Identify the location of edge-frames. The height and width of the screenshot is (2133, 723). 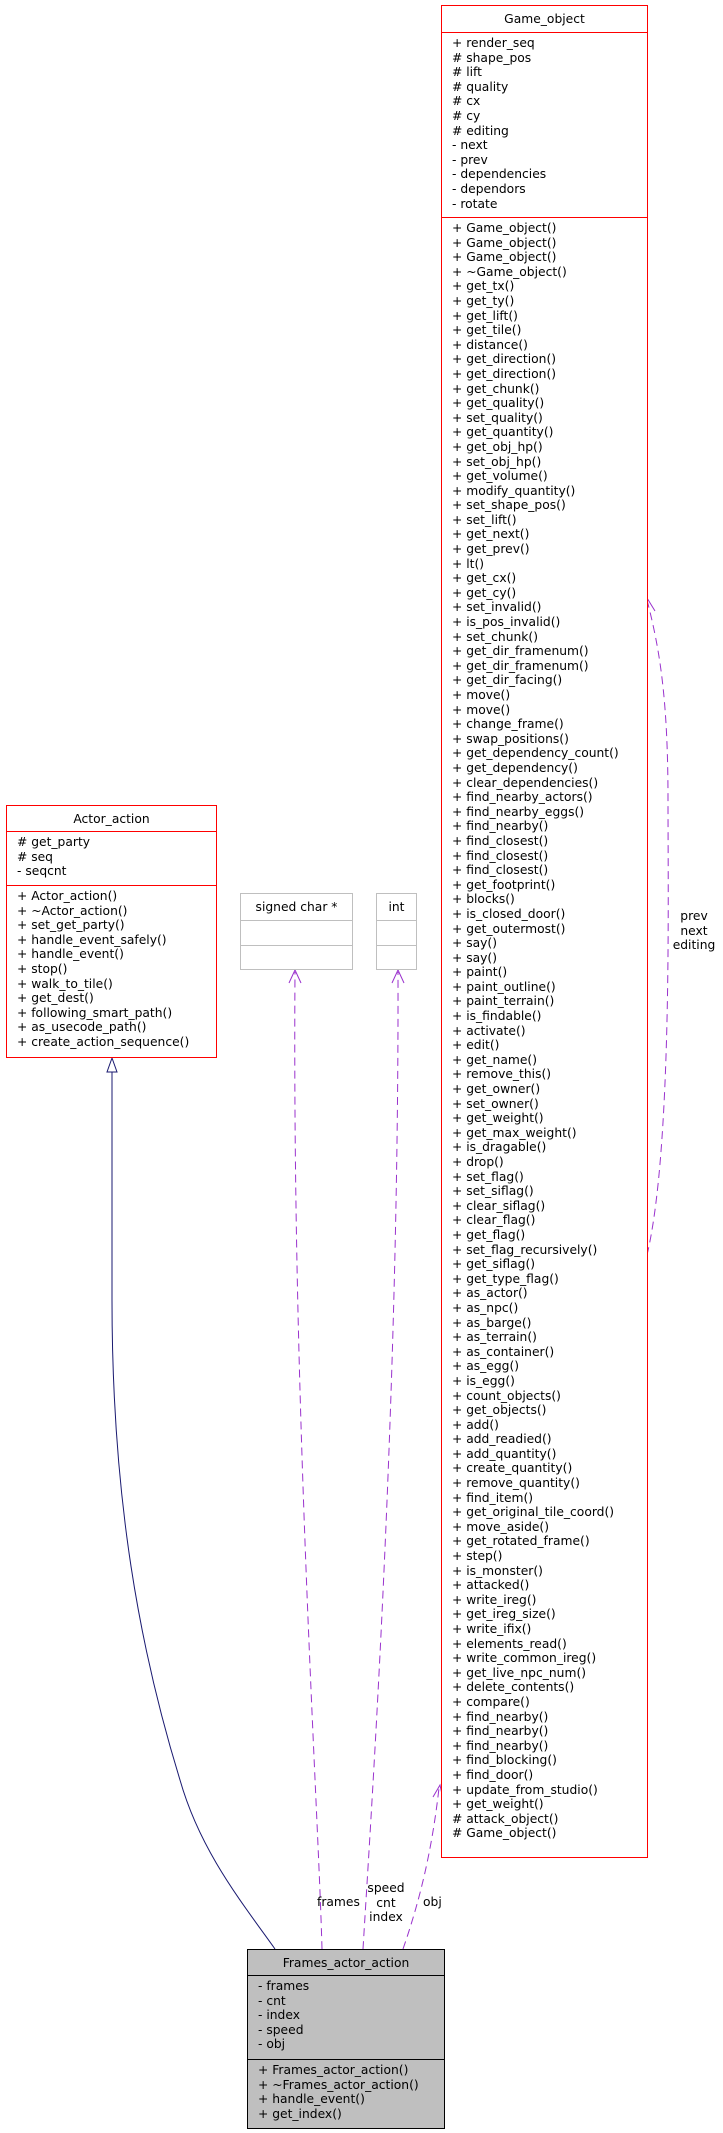
(308, 1460).